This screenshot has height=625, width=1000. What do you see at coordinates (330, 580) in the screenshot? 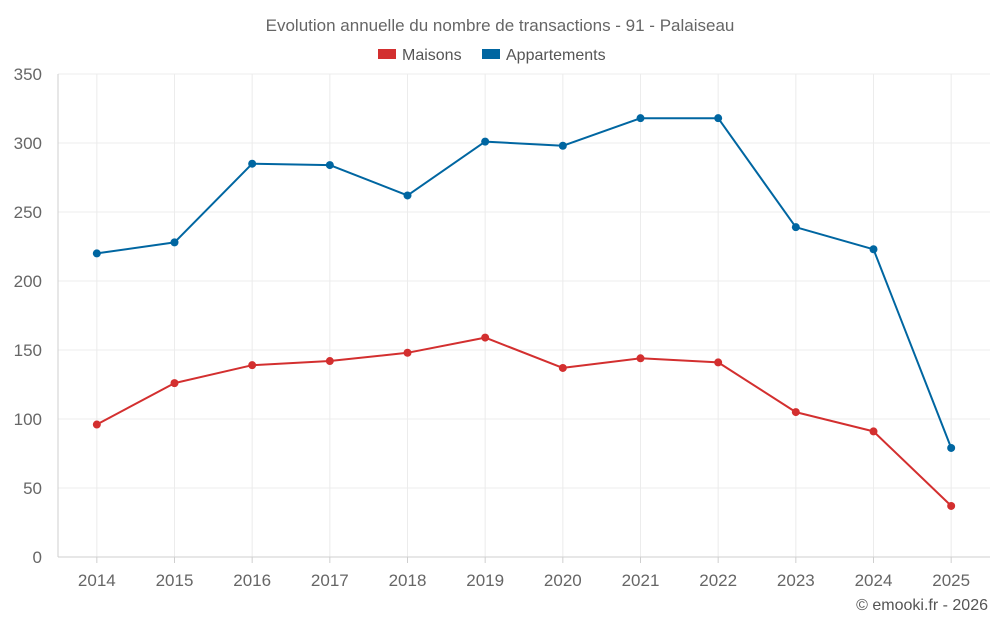
I see `x-tick-label: 2017` at bounding box center [330, 580].